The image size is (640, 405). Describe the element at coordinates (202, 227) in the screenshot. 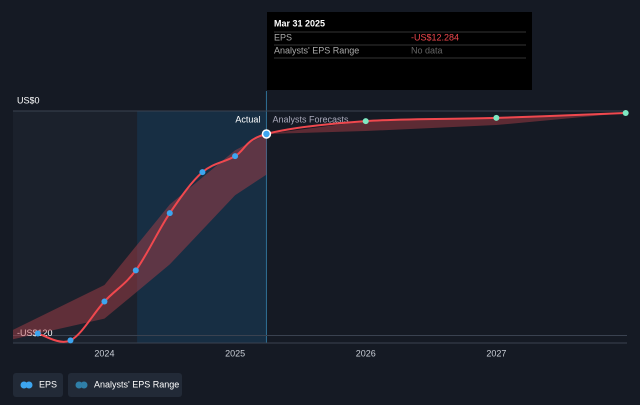

I see `highlight-region` at that location.